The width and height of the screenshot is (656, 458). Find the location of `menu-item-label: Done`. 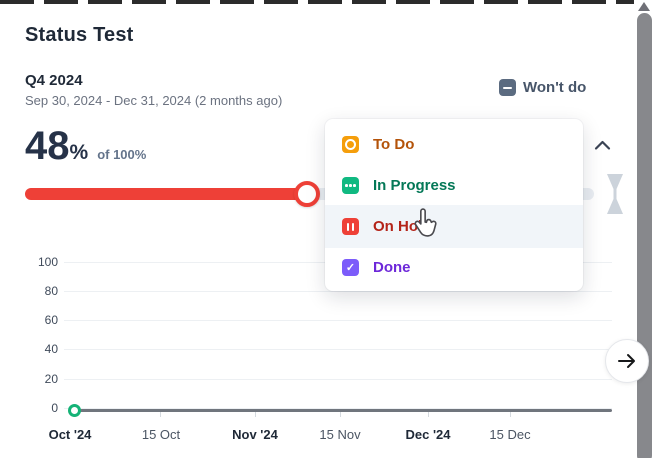

menu-item-label: Done is located at coordinates (392, 267).